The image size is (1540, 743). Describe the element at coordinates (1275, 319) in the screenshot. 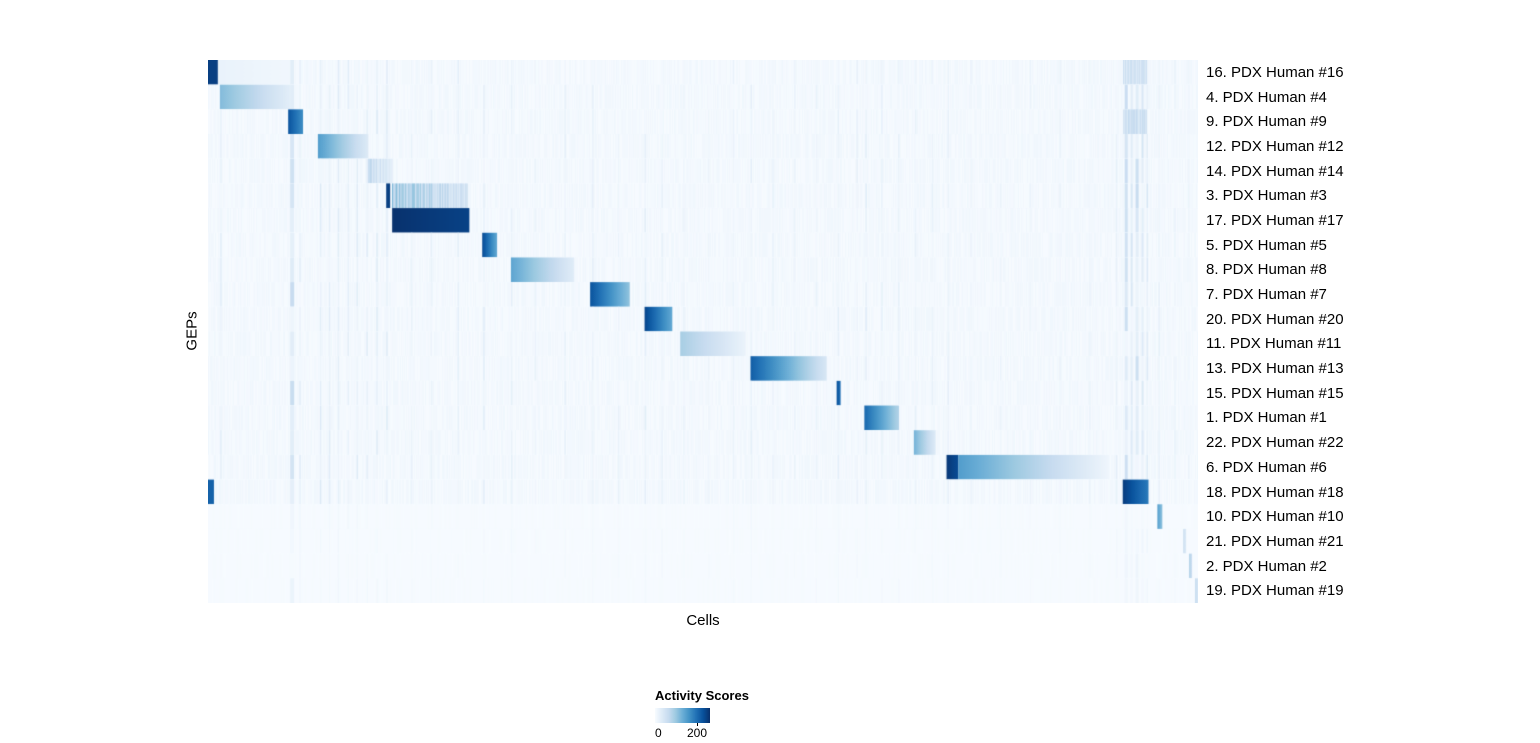

I see `row-label: 20. PDX Human #20` at that location.